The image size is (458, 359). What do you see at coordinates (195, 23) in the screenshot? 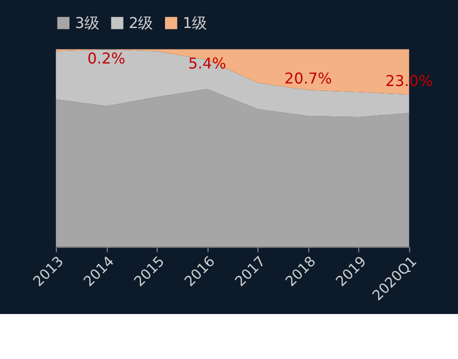
I see `legend-label: 1级` at bounding box center [195, 23].